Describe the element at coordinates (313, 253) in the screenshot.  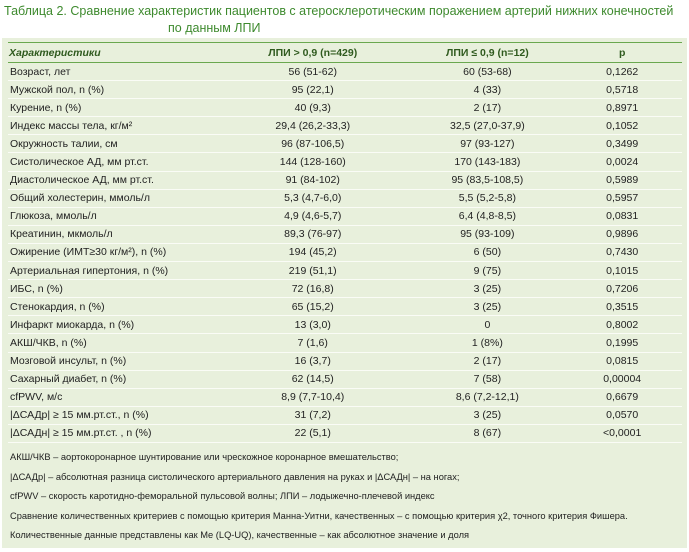
I see `table-cell: 194 (45,2)` at that location.